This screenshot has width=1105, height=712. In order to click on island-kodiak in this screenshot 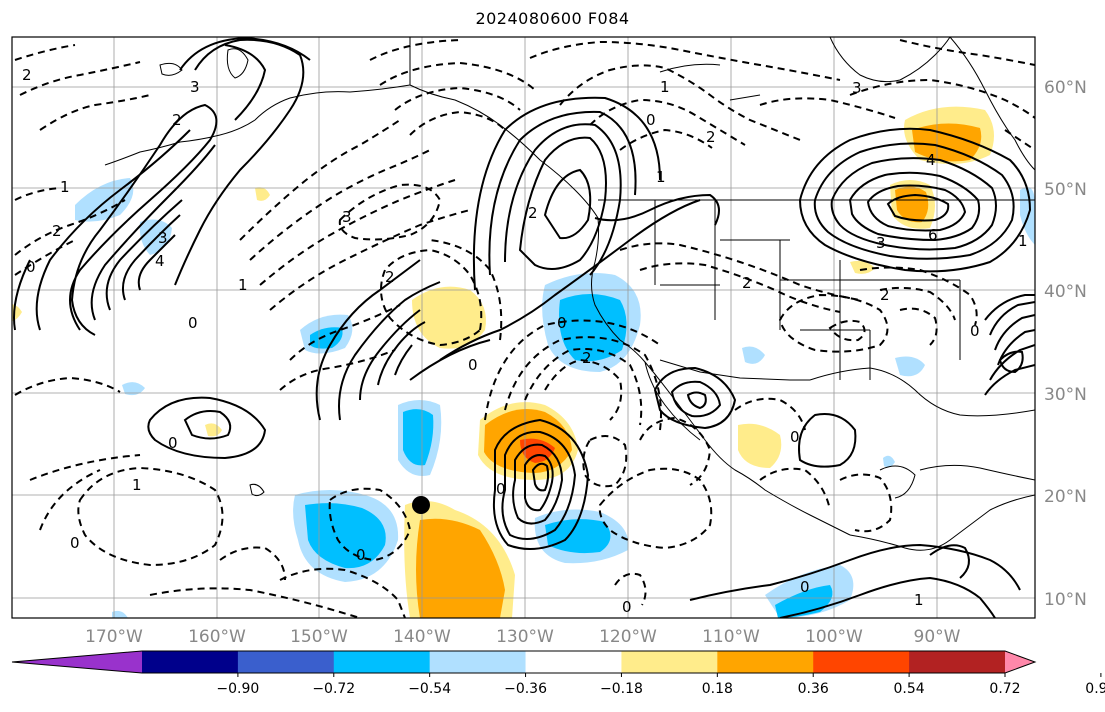, I will do `click(237, 63)`.